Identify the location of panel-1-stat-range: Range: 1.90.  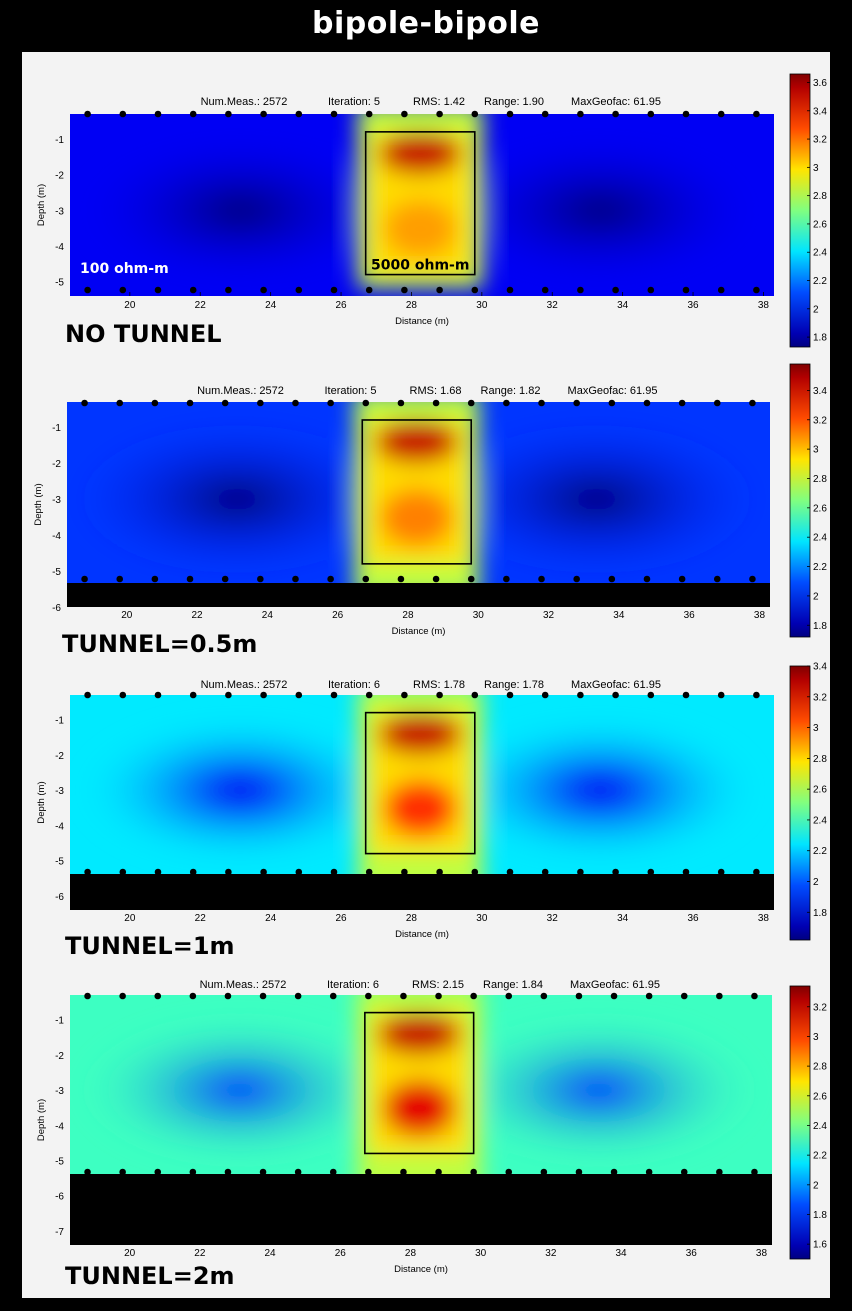
(514, 102).